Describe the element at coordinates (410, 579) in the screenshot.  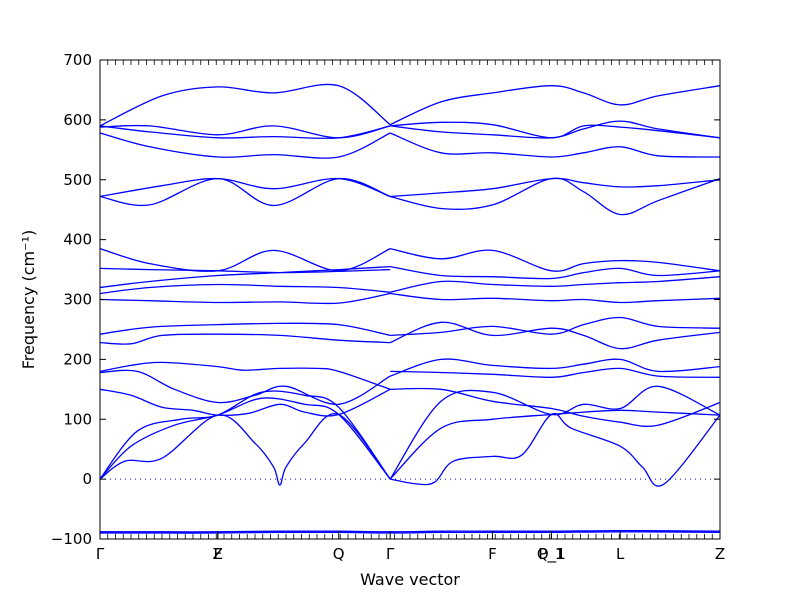
I see `x-axis-label: Wave vector` at that location.